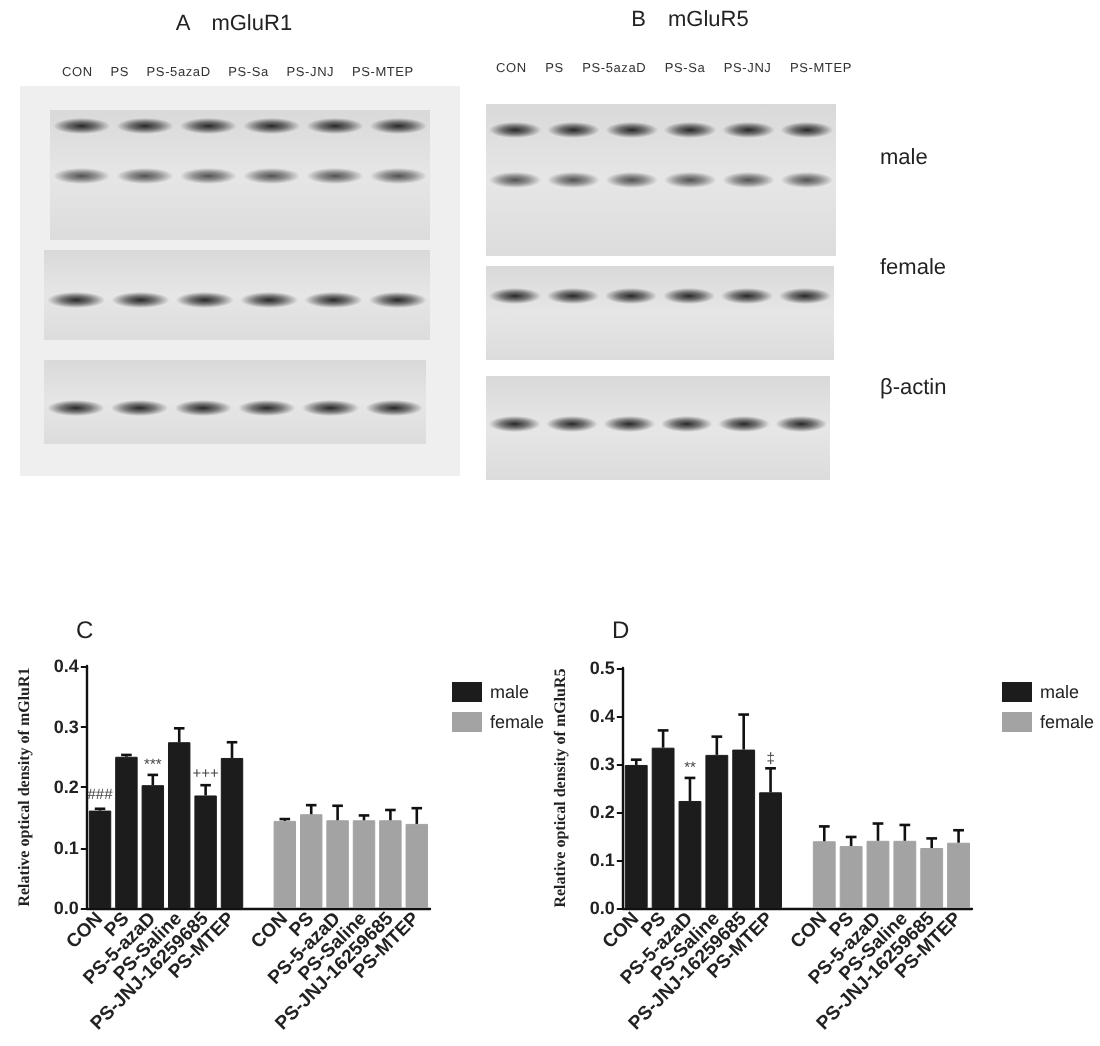 The height and width of the screenshot is (1046, 1100). Describe the element at coordinates (904, 158) in the screenshot. I see `text: male` at that location.